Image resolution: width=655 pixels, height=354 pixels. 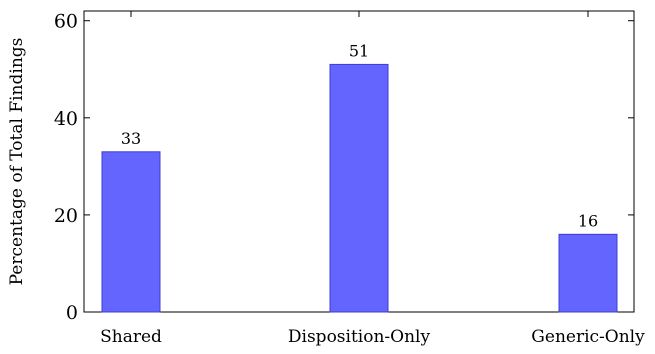 What do you see at coordinates (66, 119) in the screenshot?
I see `y-tick-label: 40` at bounding box center [66, 119].